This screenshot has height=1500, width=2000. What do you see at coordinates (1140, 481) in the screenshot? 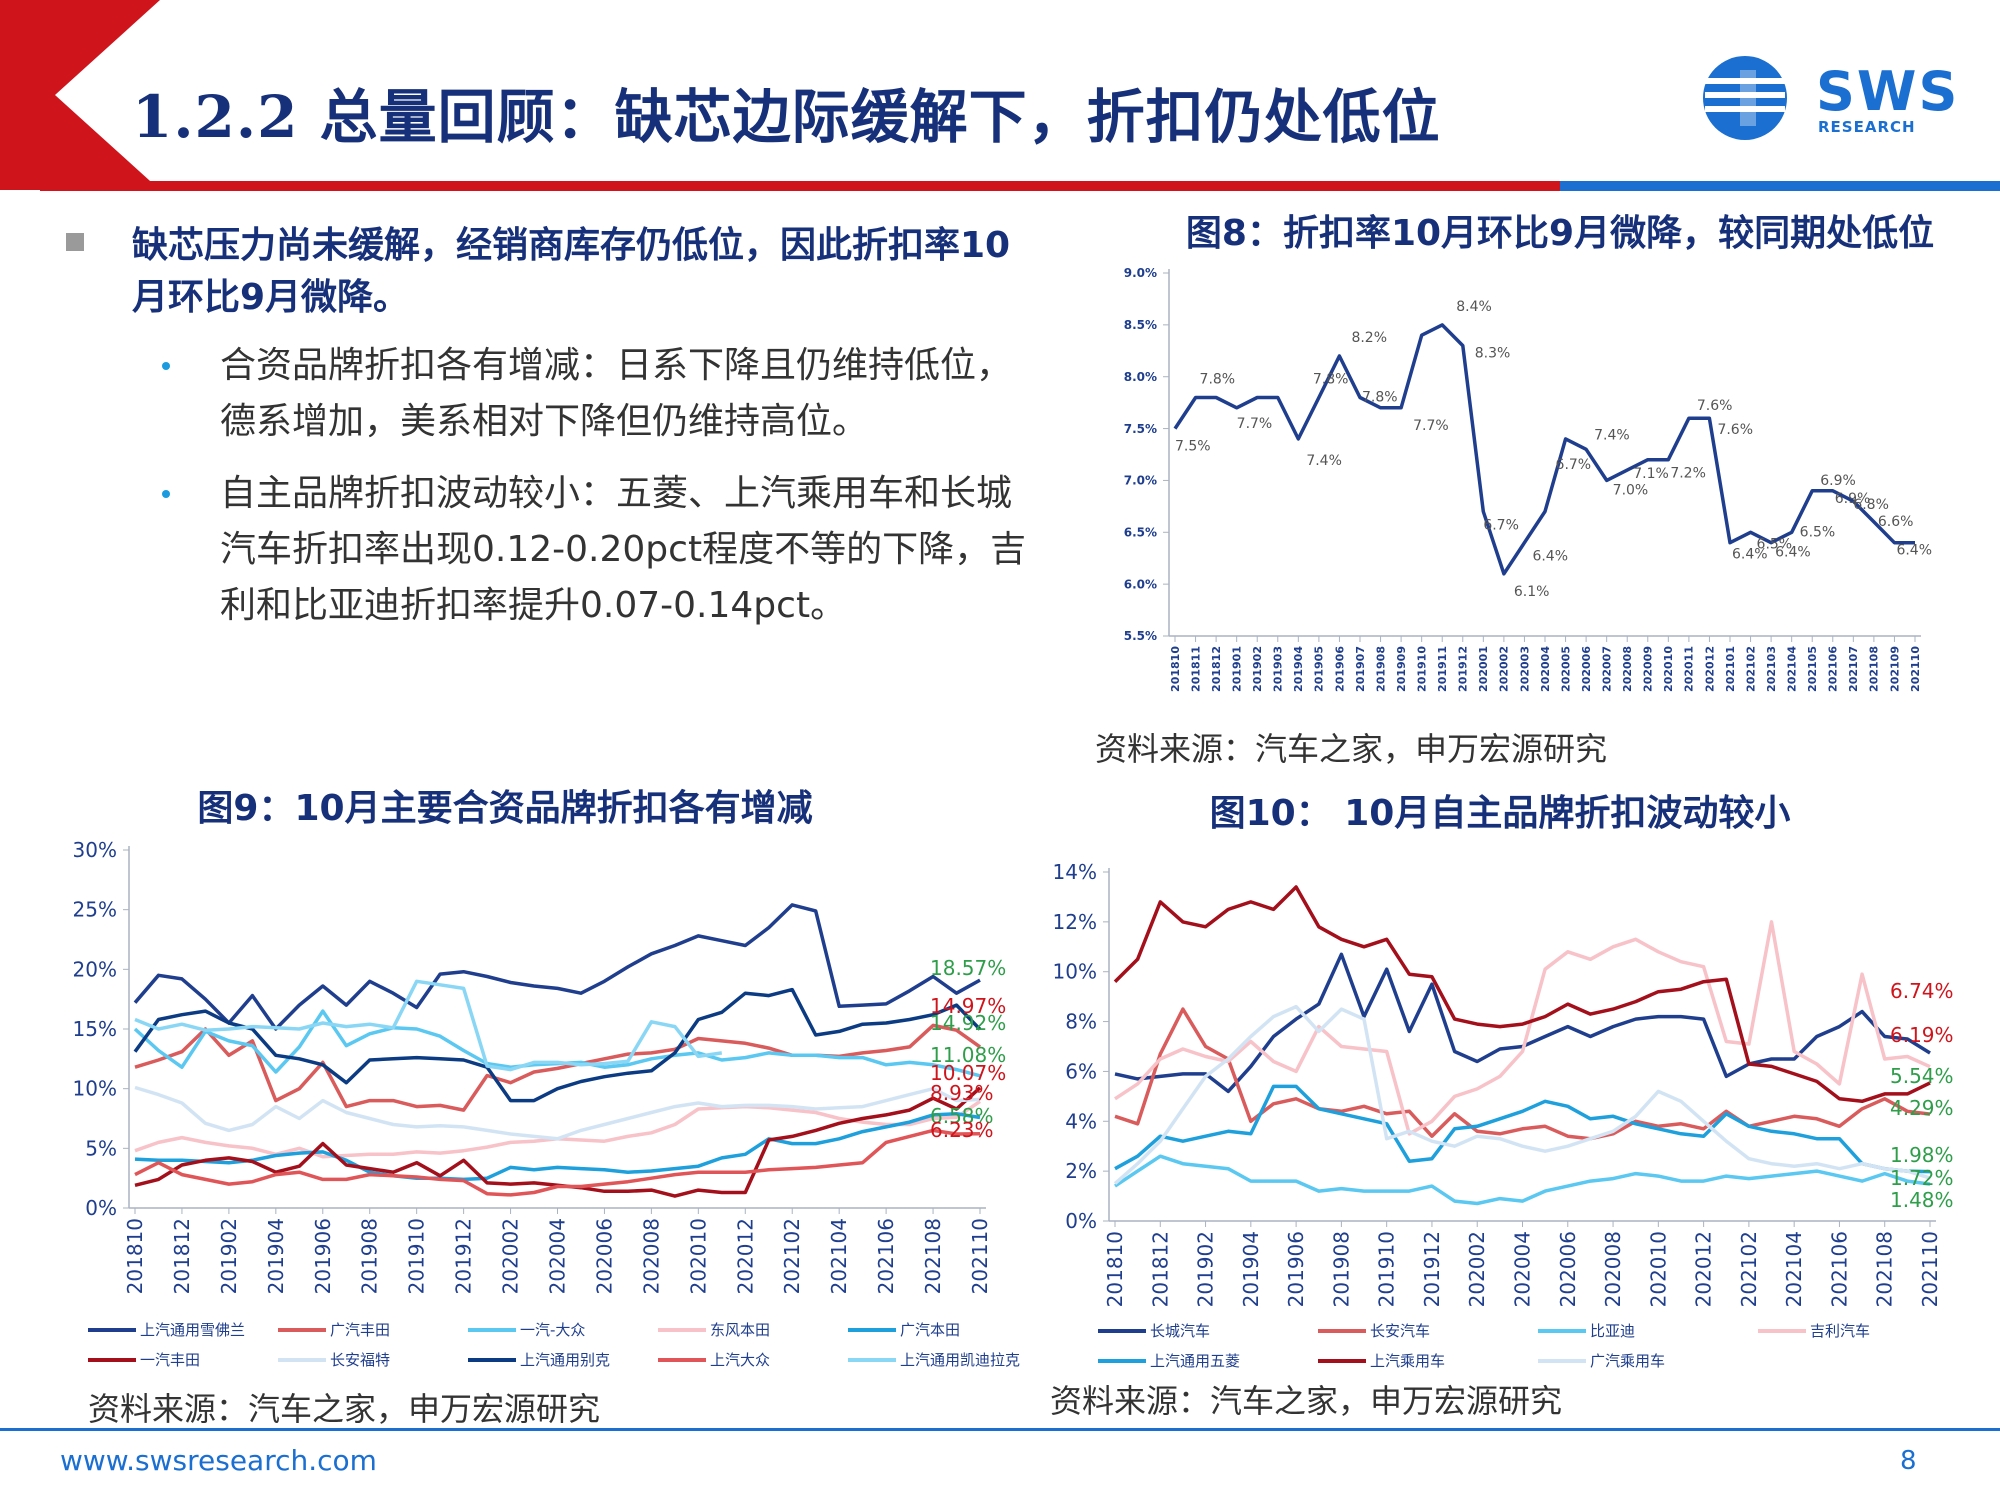
I see `y-tick-label: 7.0%` at bounding box center [1140, 481].